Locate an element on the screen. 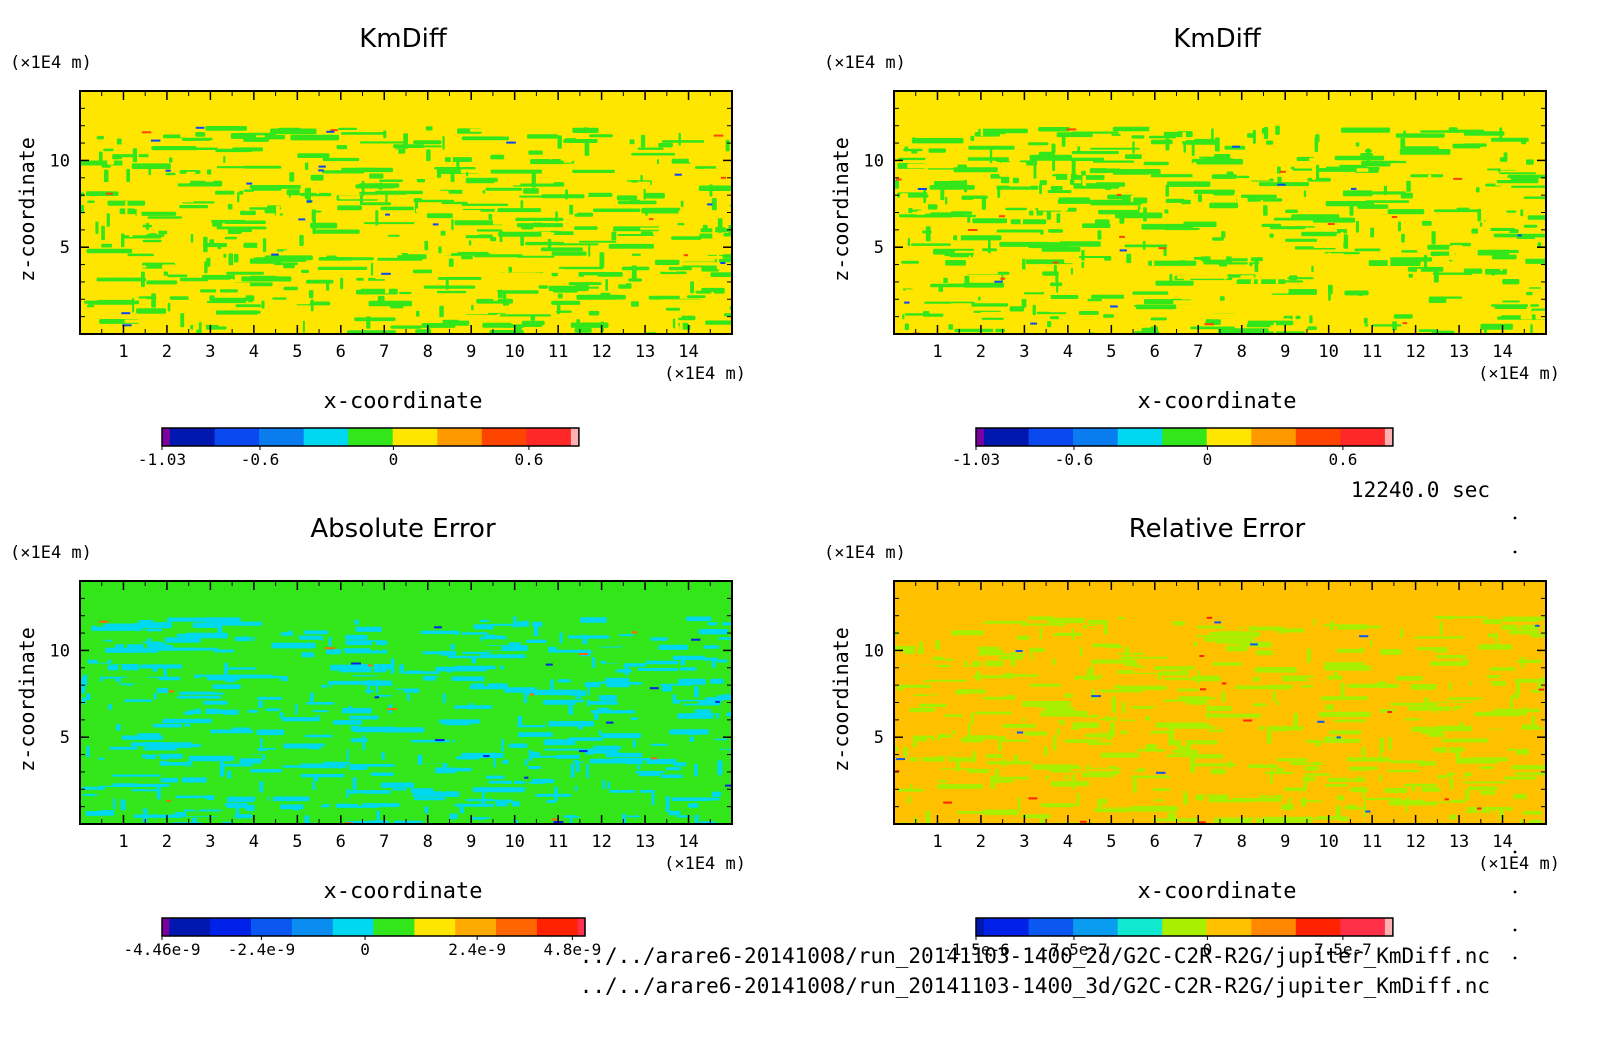 This screenshot has width=1604, height=1054. colorbar-tick-label: -2.4e-9 is located at coordinates (261, 949).